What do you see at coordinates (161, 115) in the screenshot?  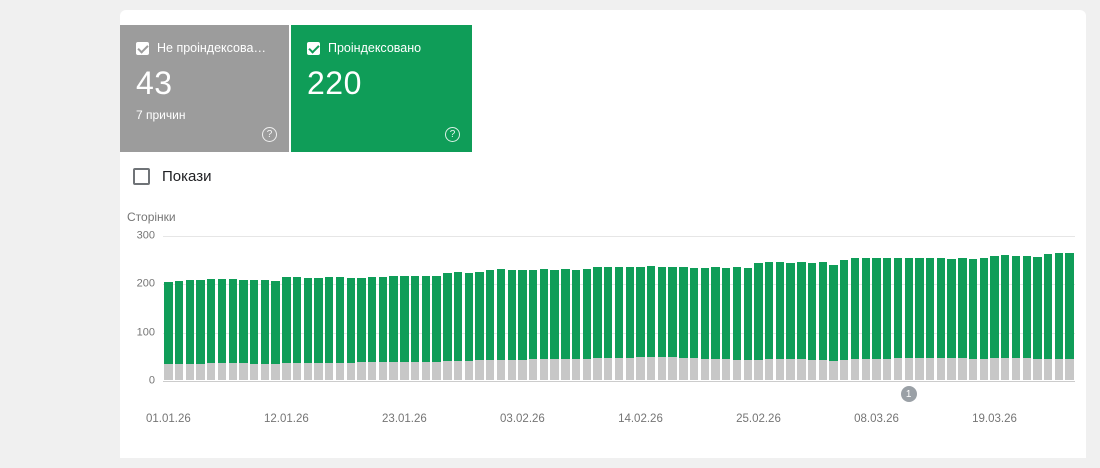 I see `not-indexed-subtitle: 7 причин` at bounding box center [161, 115].